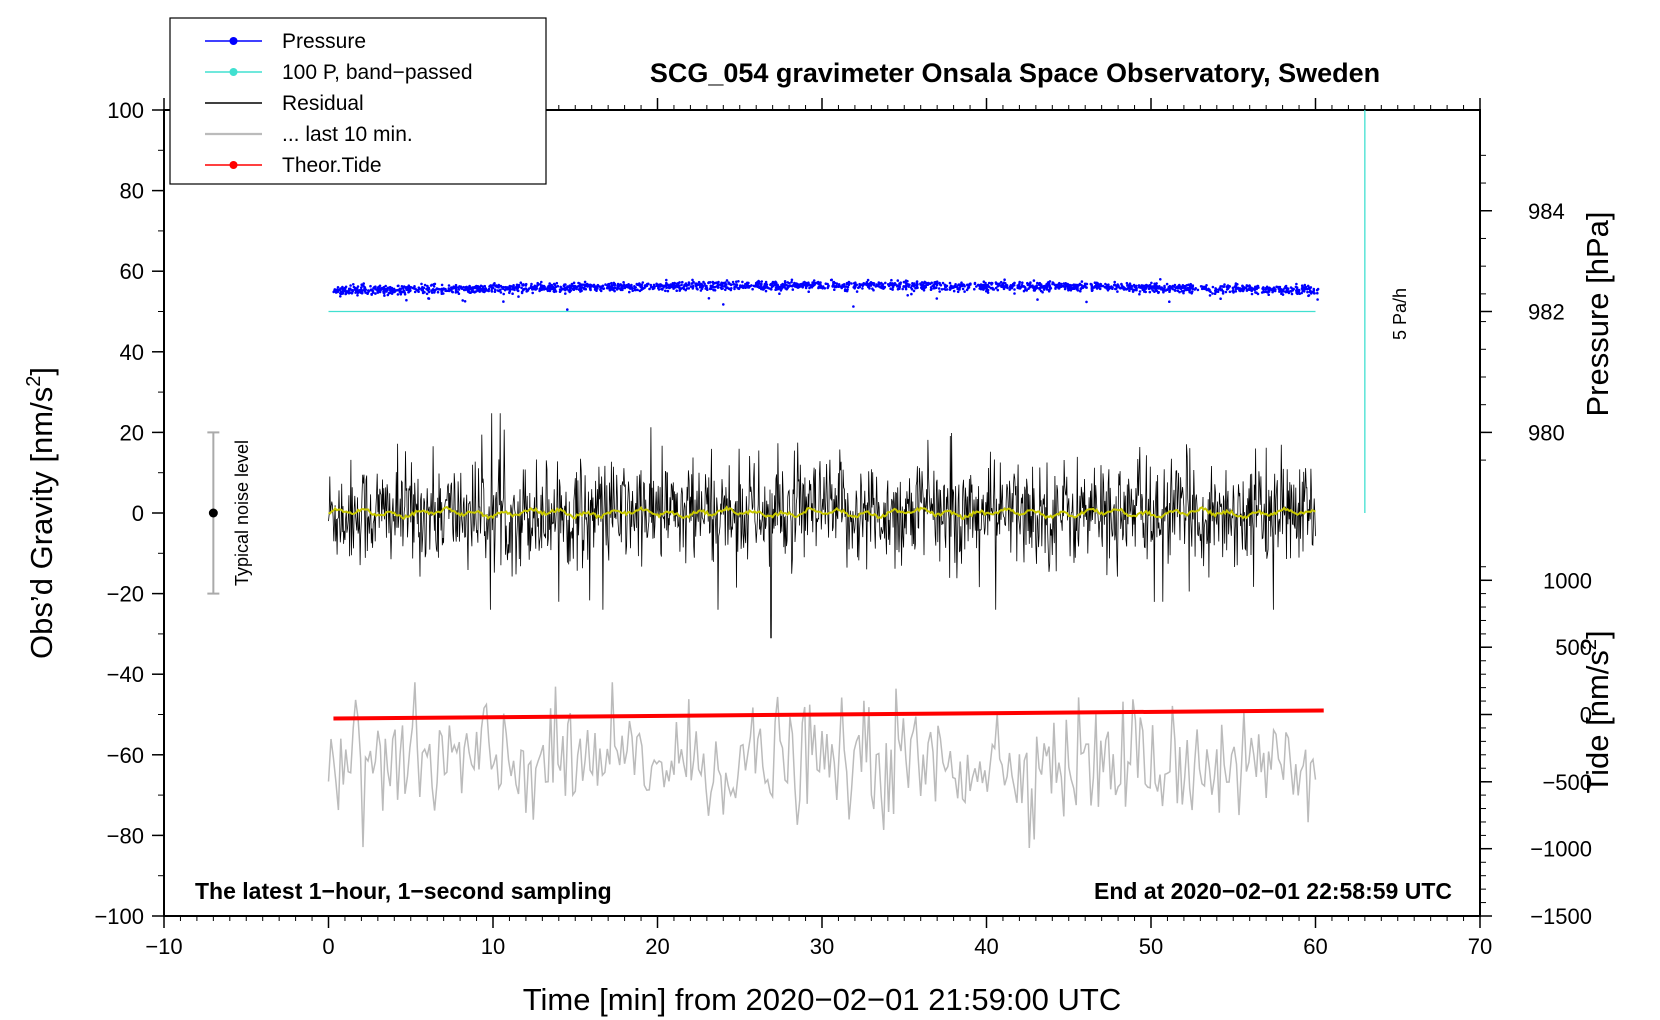 The width and height of the screenshot is (1660, 1020). I want to click on bottom-right-note: End at 2020−02−01 22:58:59 UTC, so click(1273, 891).